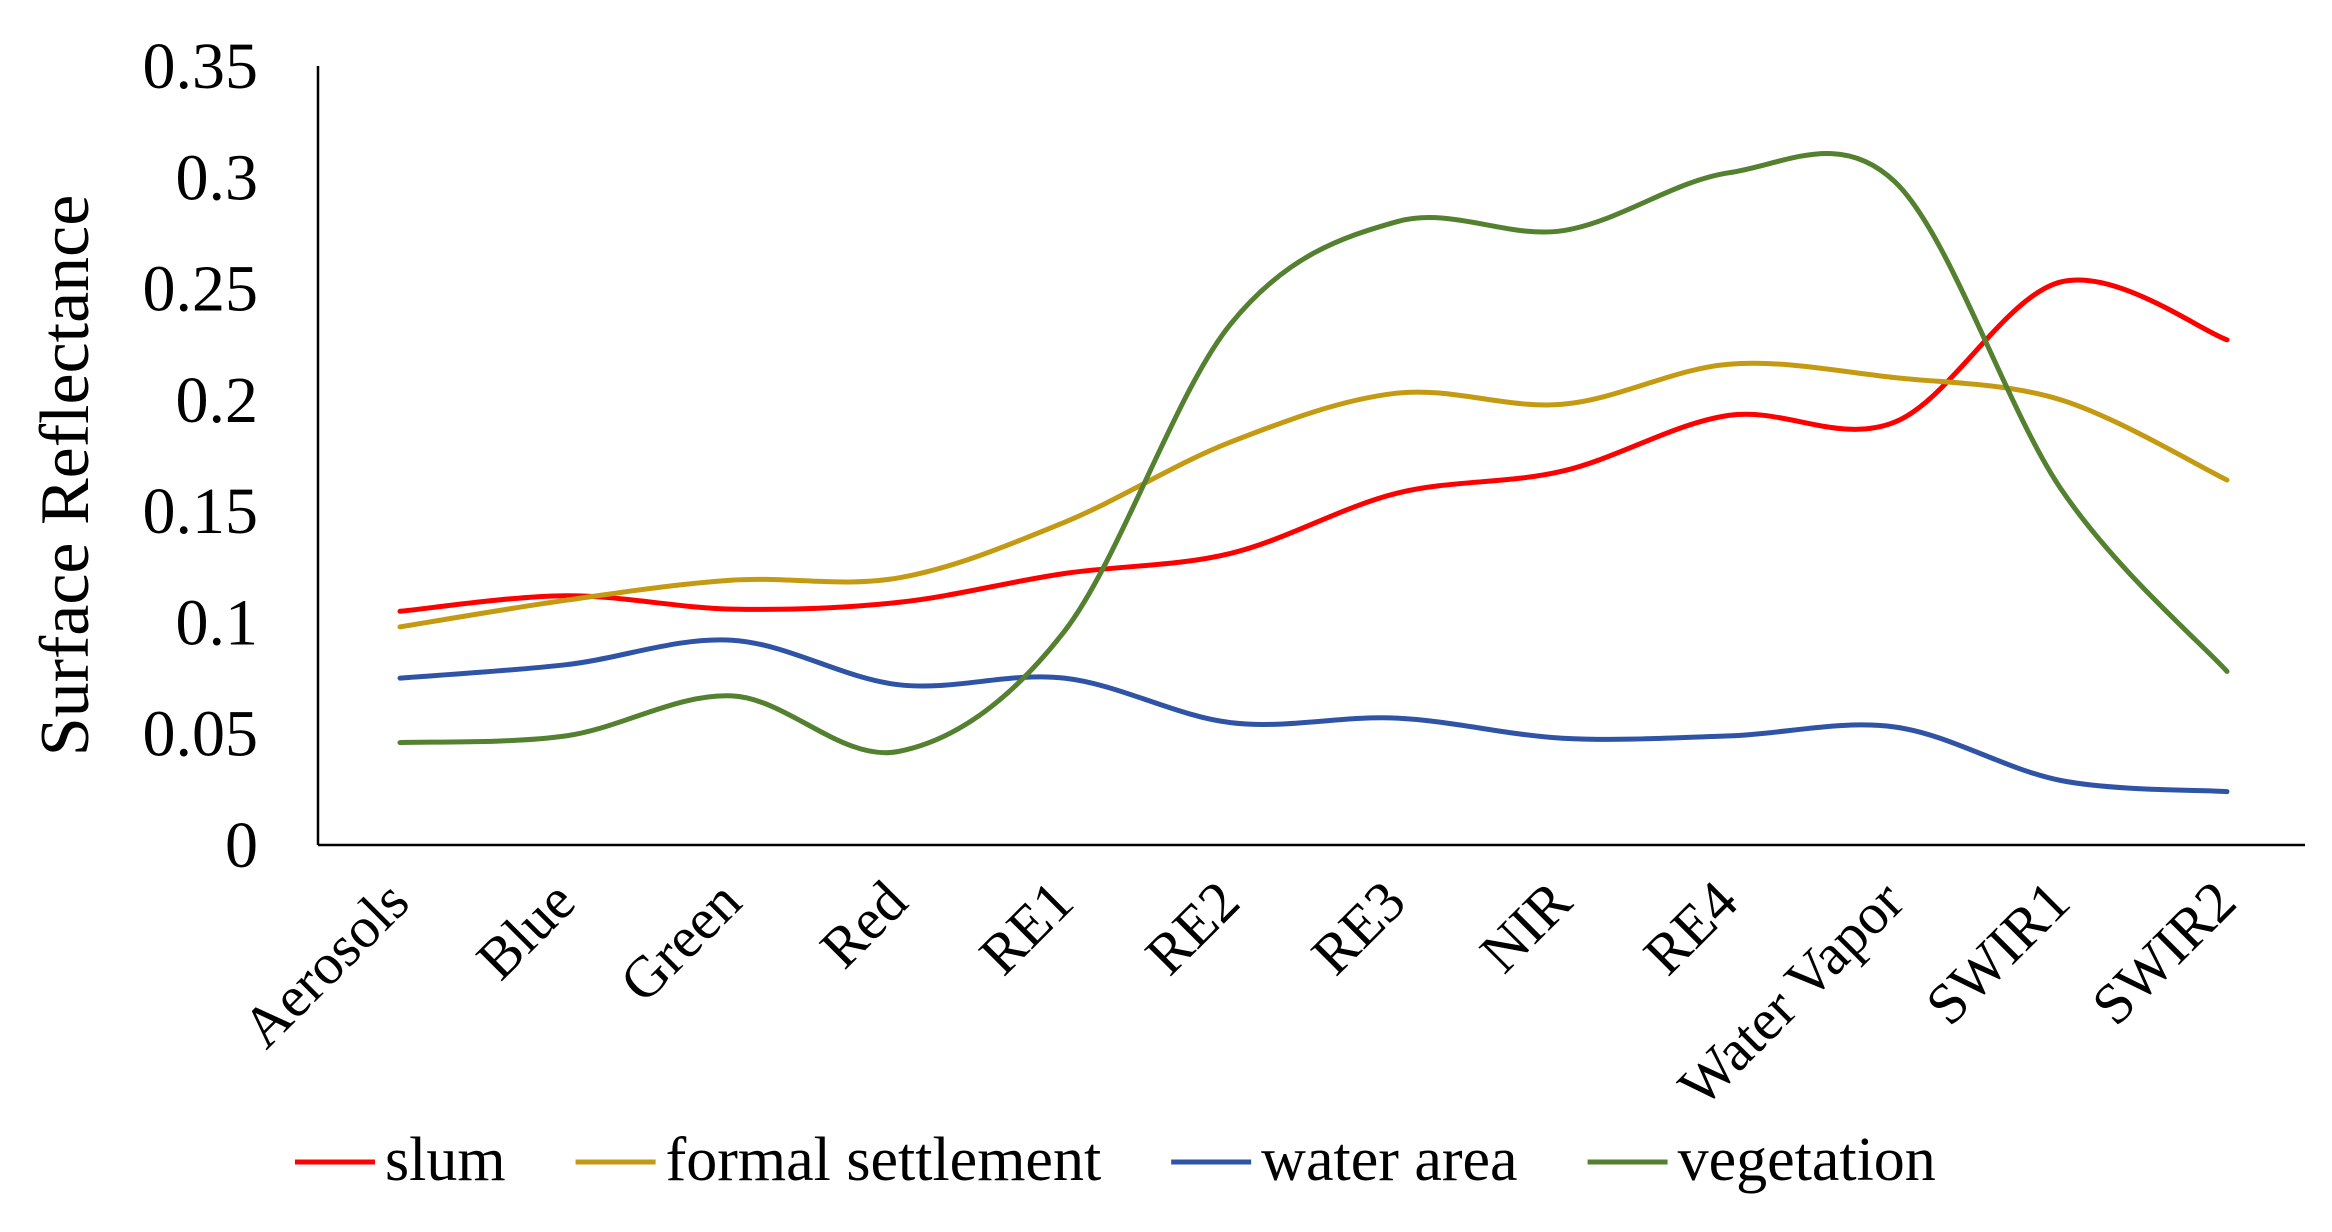 The height and width of the screenshot is (1232, 2332). Describe the element at coordinates (201, 734) in the screenshot. I see `y-tick-label: 0.05` at that location.